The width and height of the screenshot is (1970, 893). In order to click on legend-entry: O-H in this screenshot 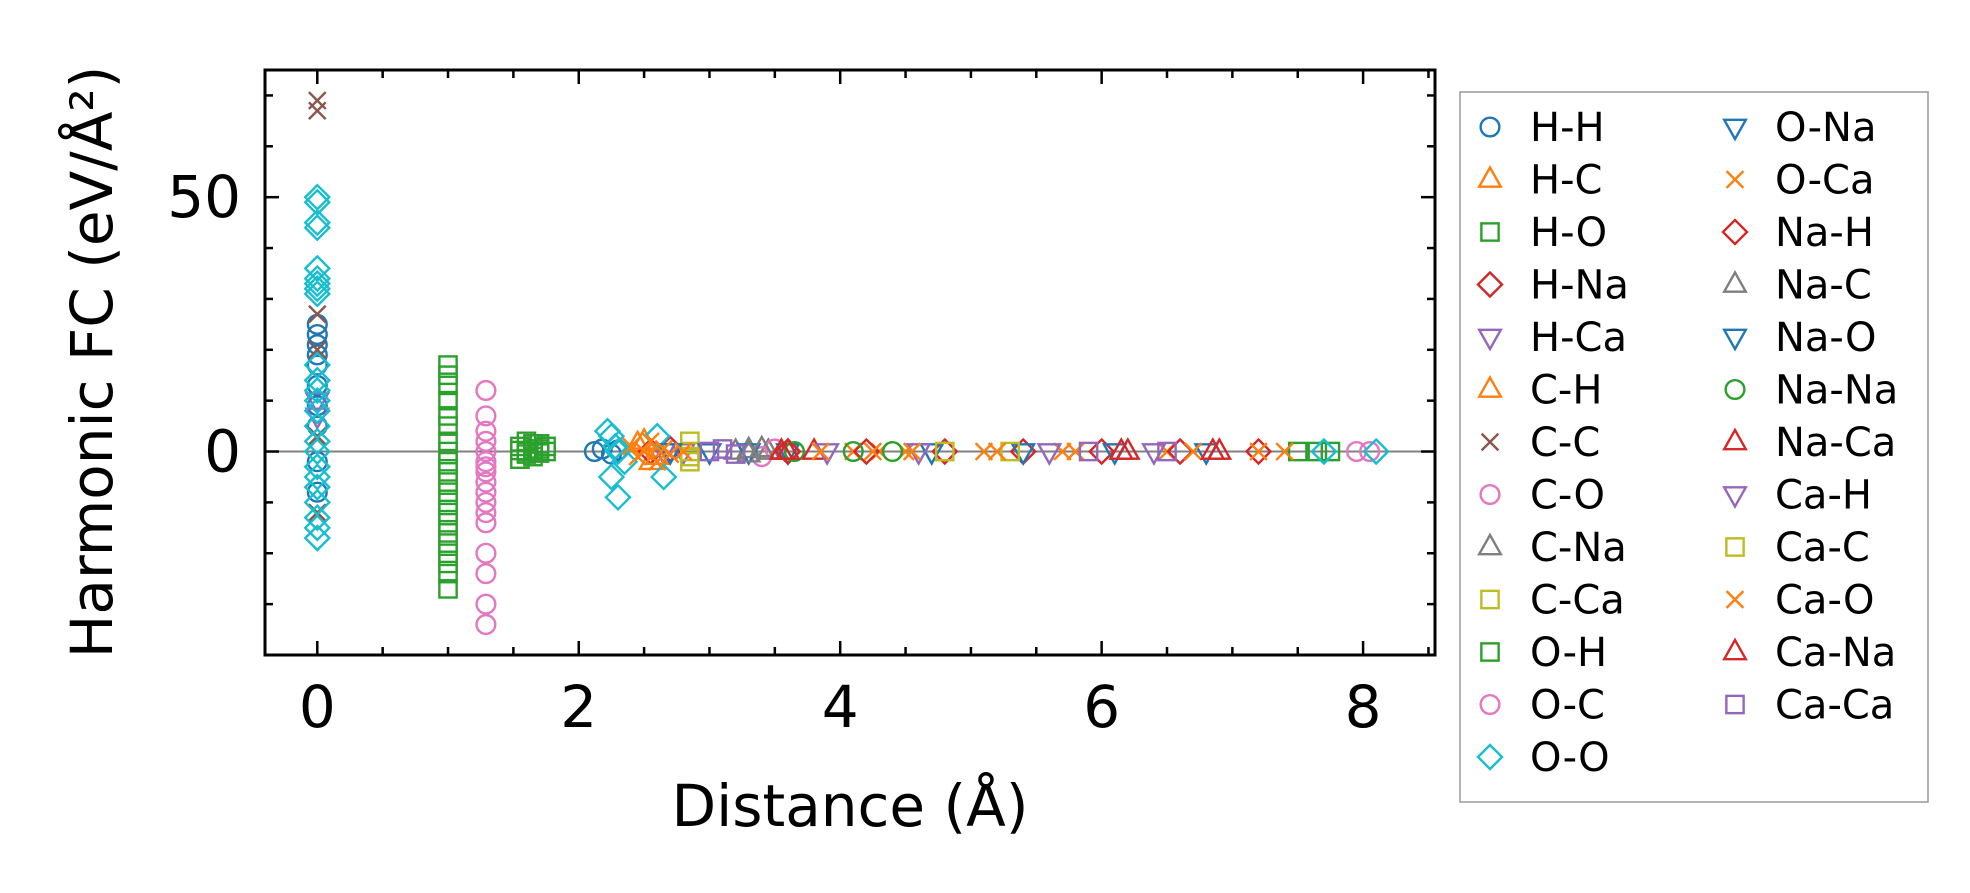, I will do `click(1543, 653)`.